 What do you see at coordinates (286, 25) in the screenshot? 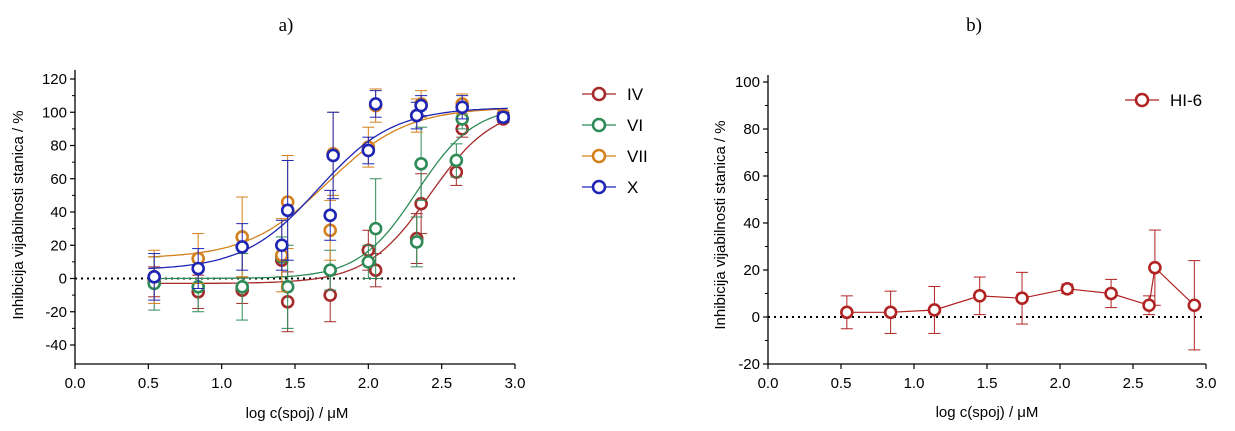
I see `panel-a-label: a)` at bounding box center [286, 25].